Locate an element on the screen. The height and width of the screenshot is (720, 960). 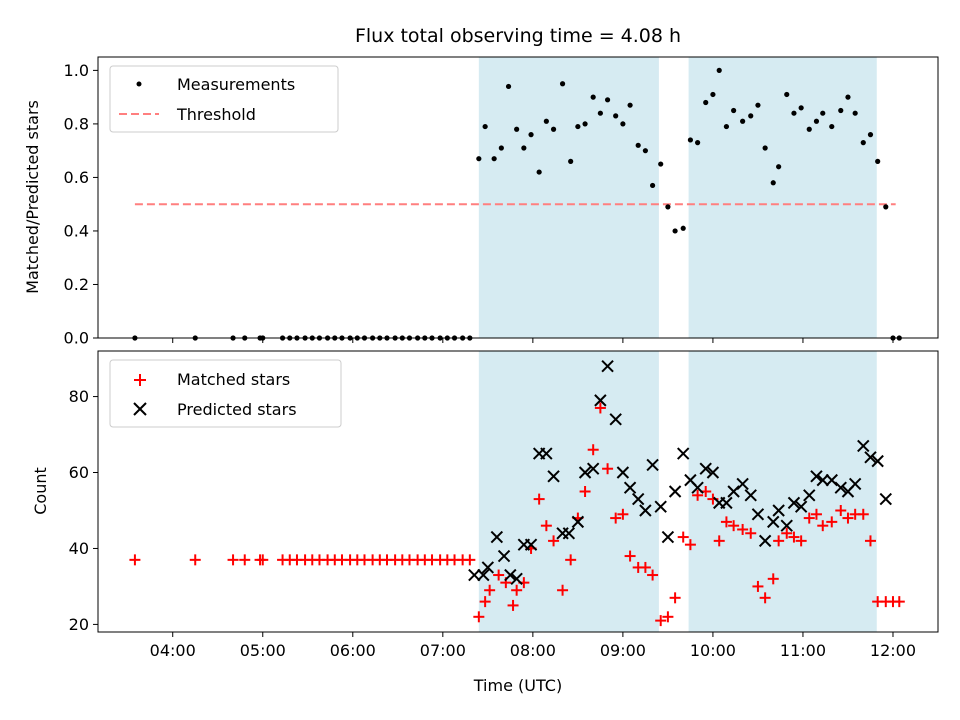
legend-predicted-label: Predicted stars is located at coordinates (237, 409).